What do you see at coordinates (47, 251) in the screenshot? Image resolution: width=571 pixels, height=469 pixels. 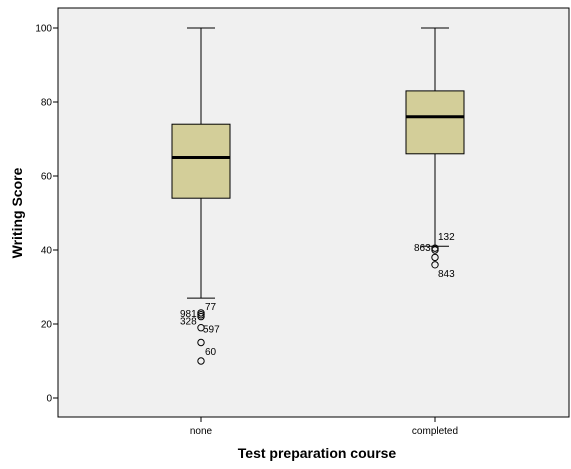 I see `y-tick-label: 40` at bounding box center [47, 251].